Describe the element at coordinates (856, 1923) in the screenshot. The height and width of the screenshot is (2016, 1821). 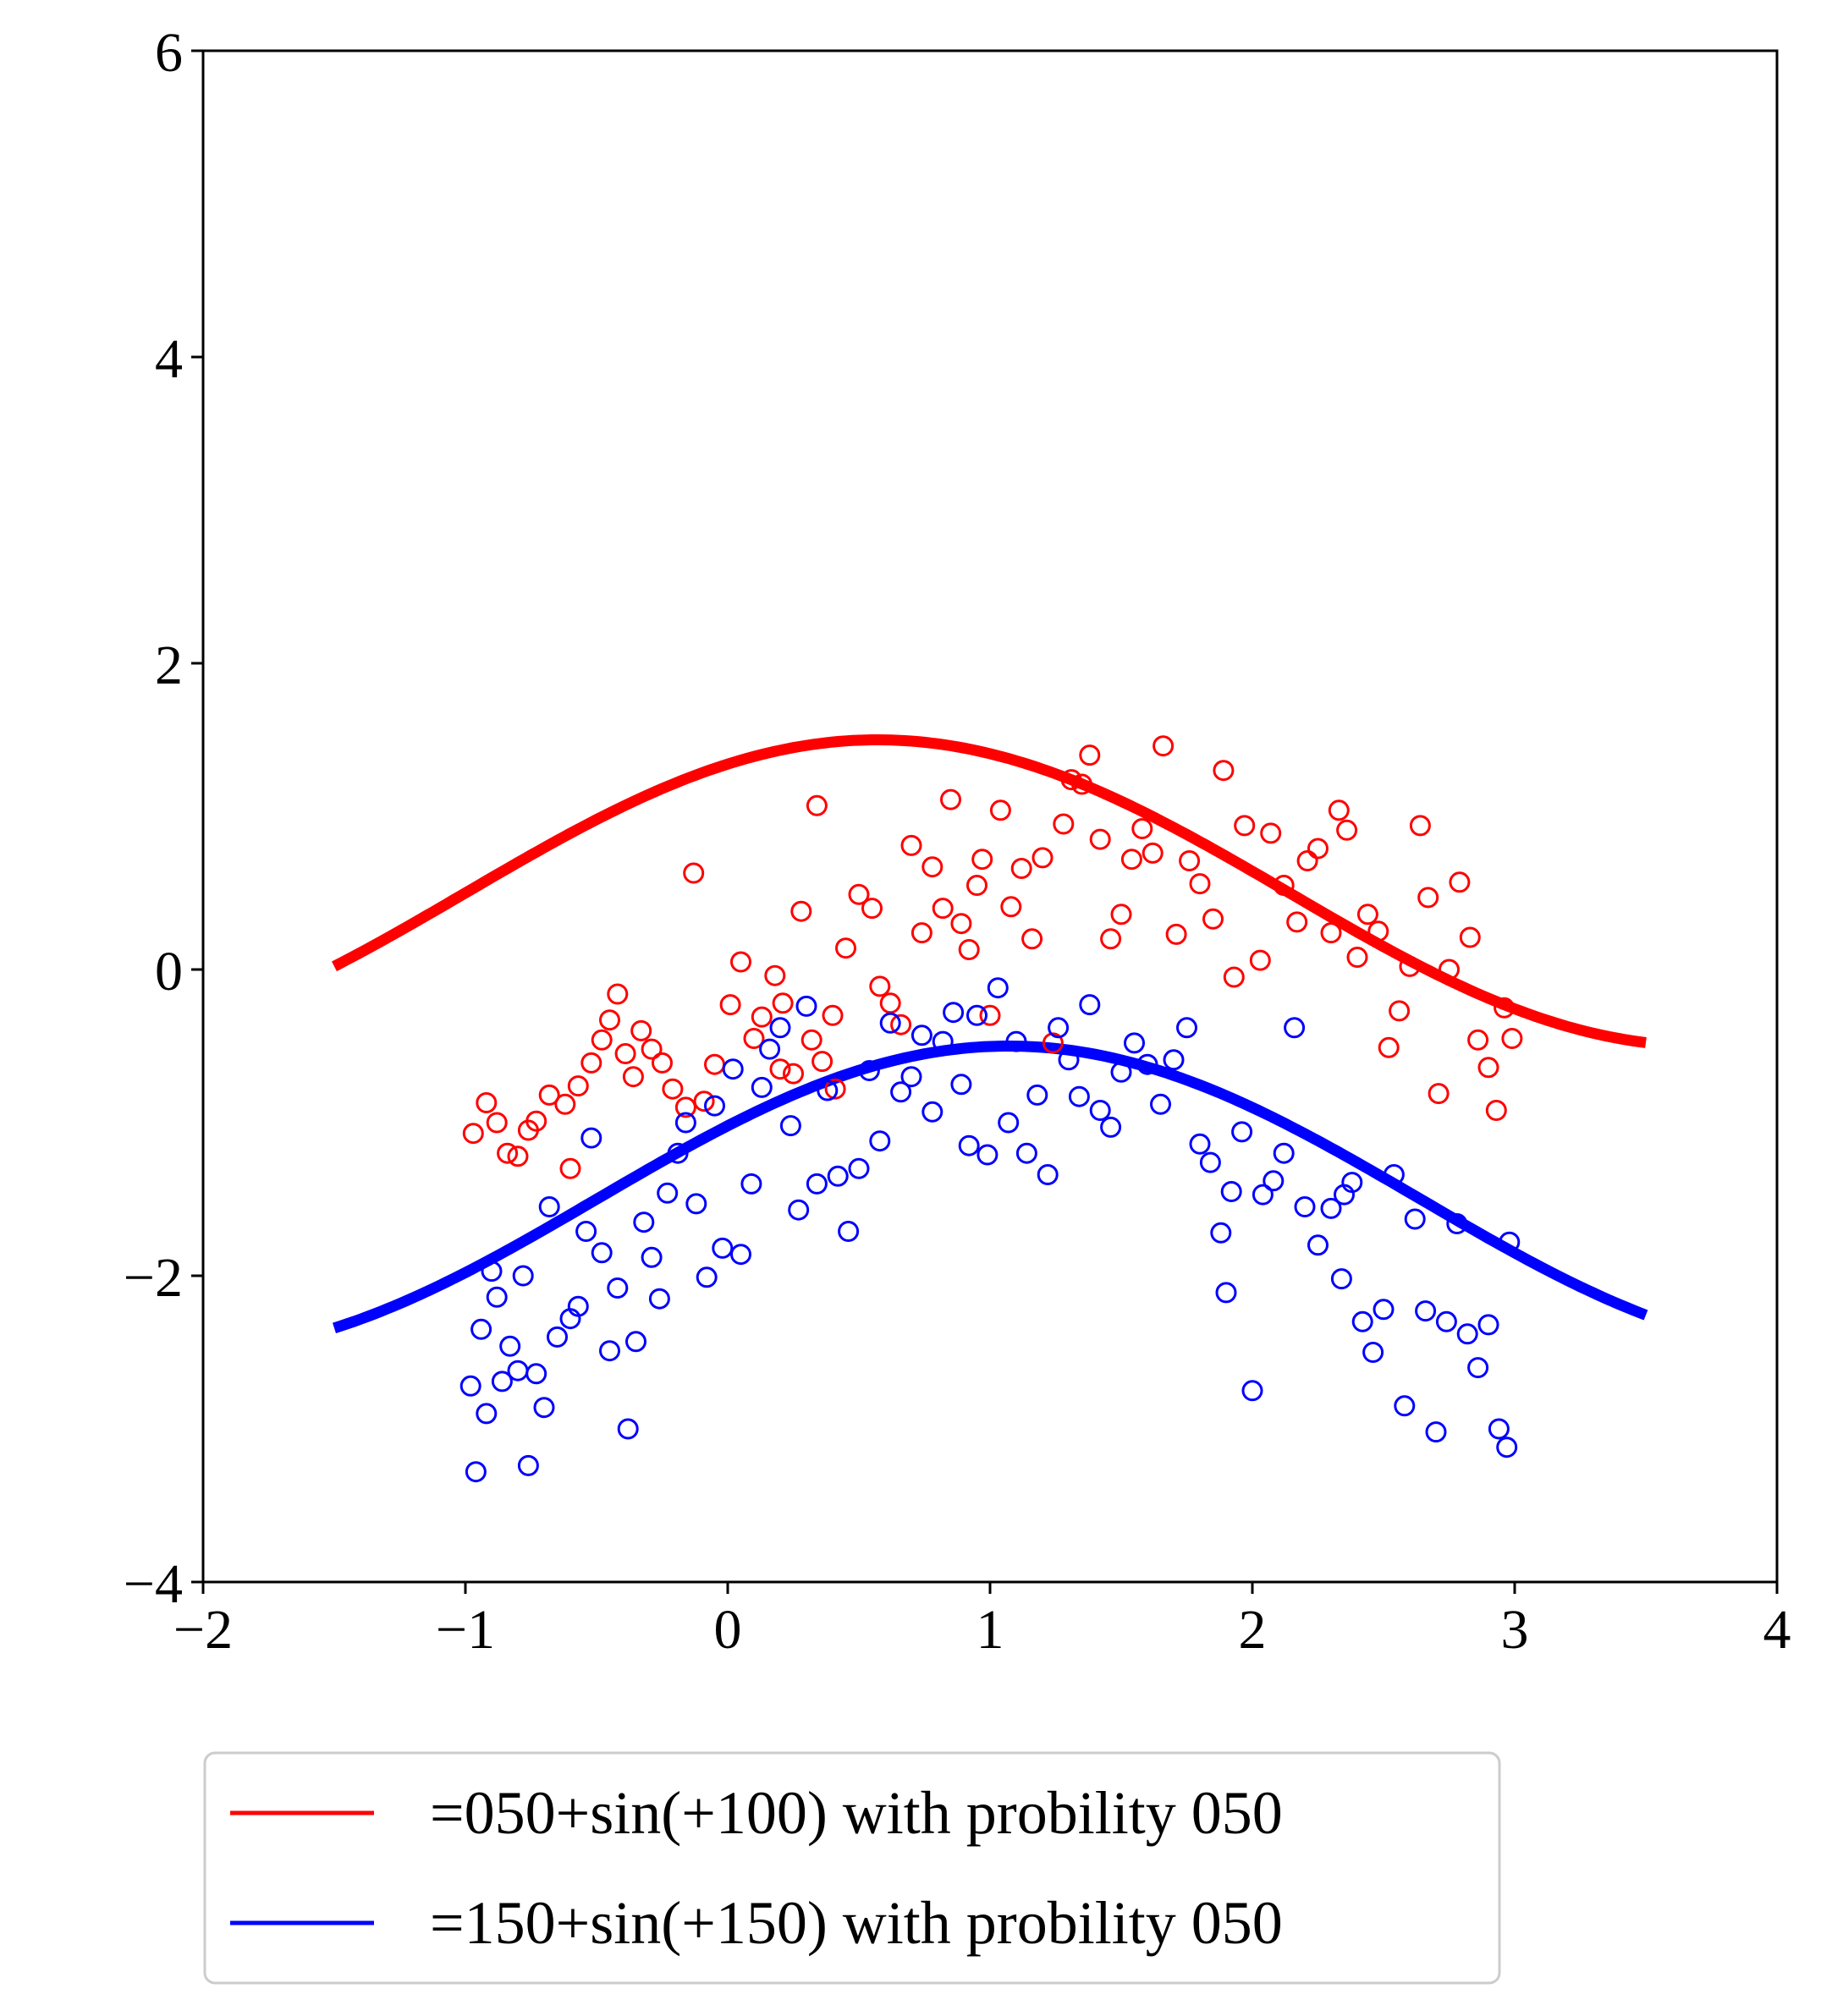
I see `legend-label-1: =150+sin(+150) with probility 050` at that location.